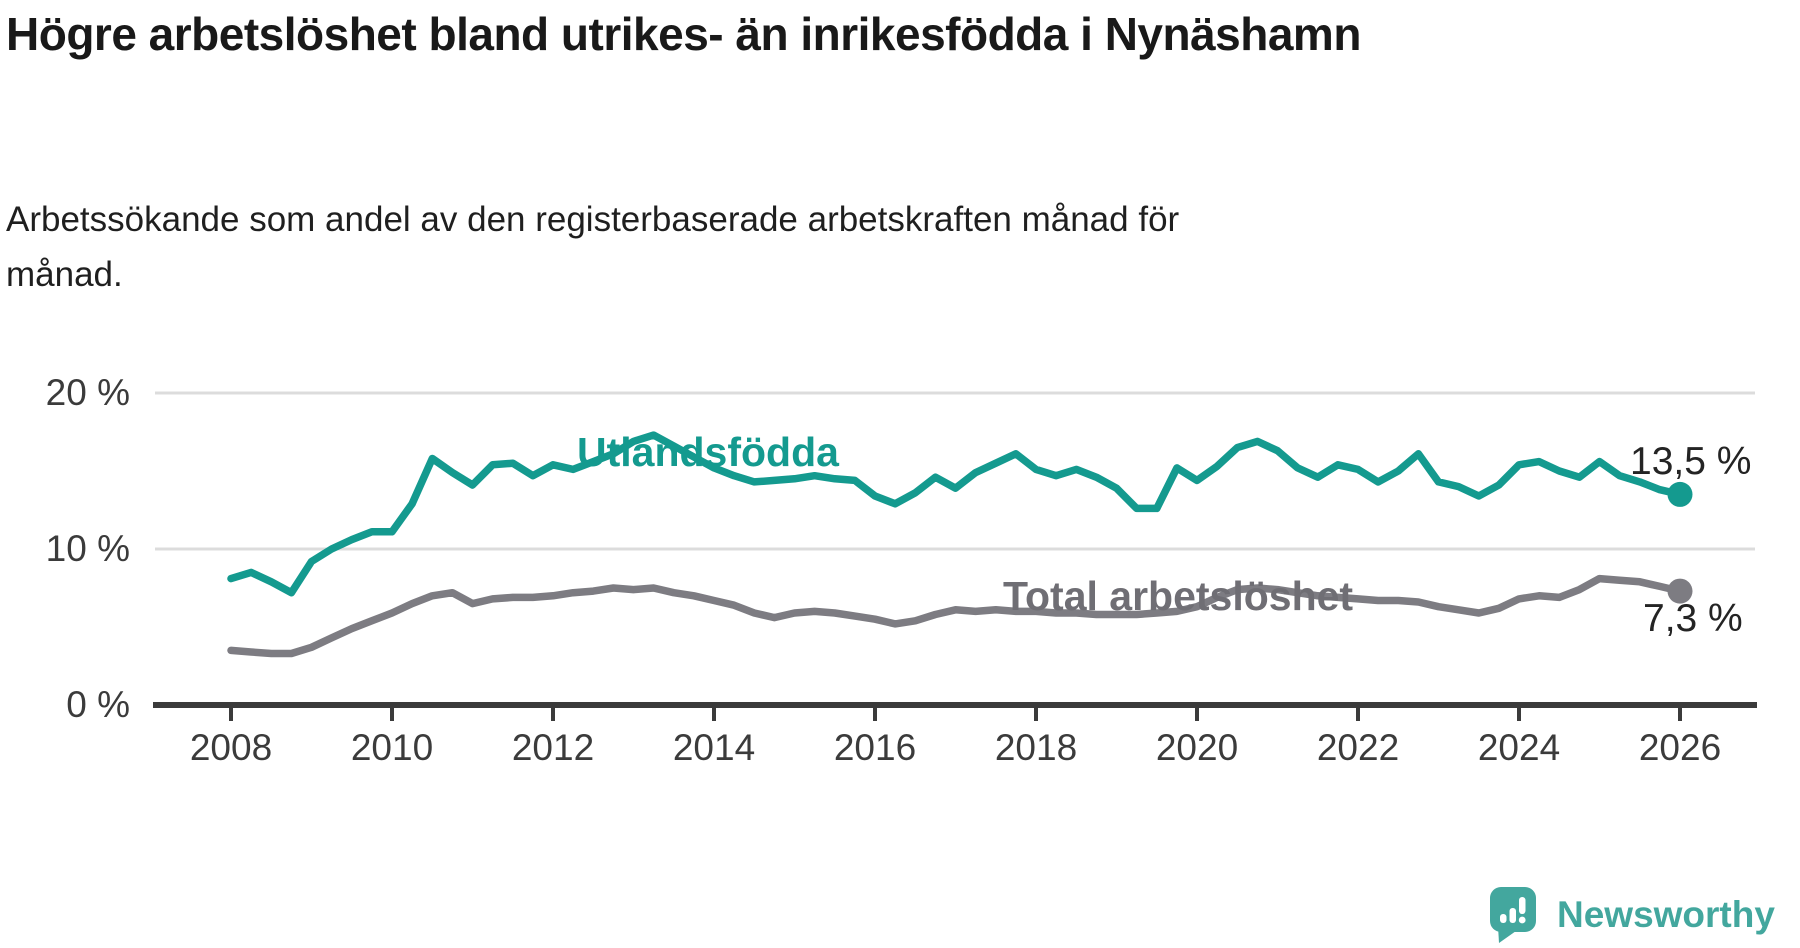  Describe the element at coordinates (875, 747) in the screenshot. I see `x-tick-2016: 2016` at that location.